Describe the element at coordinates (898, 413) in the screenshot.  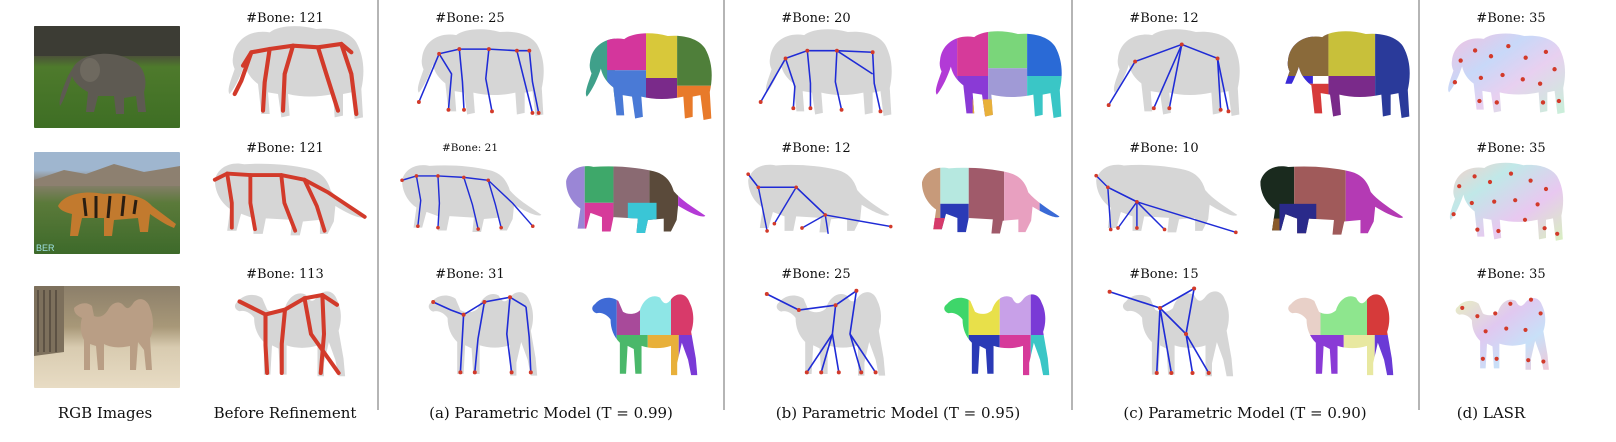
I see `caption-parametric-b: (b) Parametric Model (T = 0.95)` at that location.